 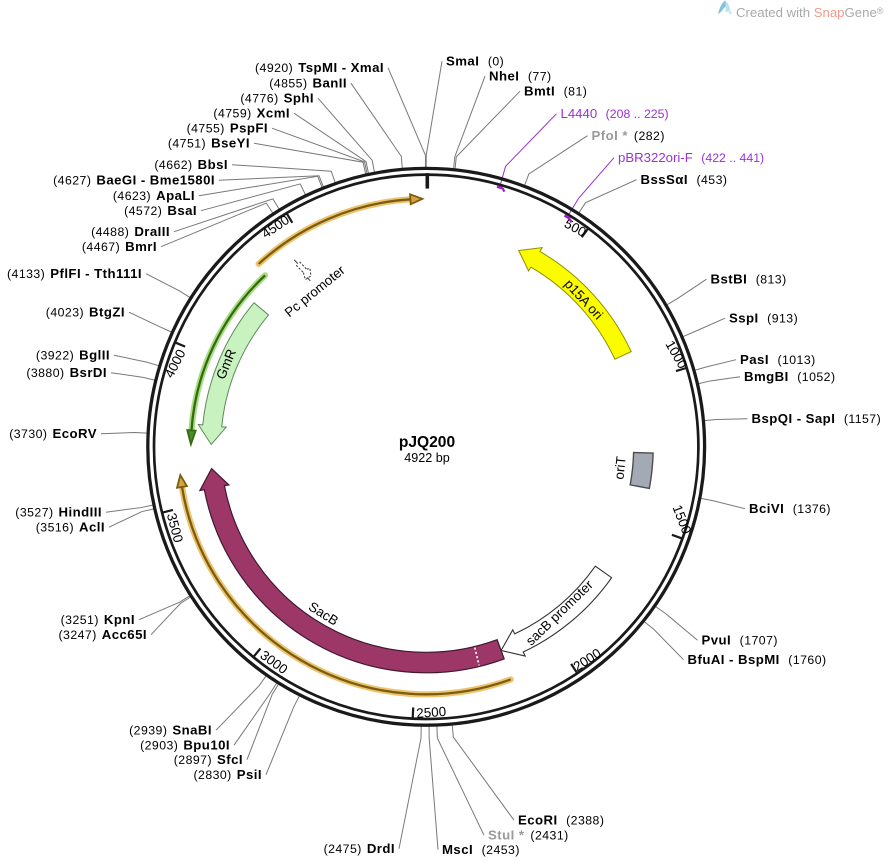 I want to click on svg-text:StuI *(2431): StuI * (2431), so click(x=528, y=835).